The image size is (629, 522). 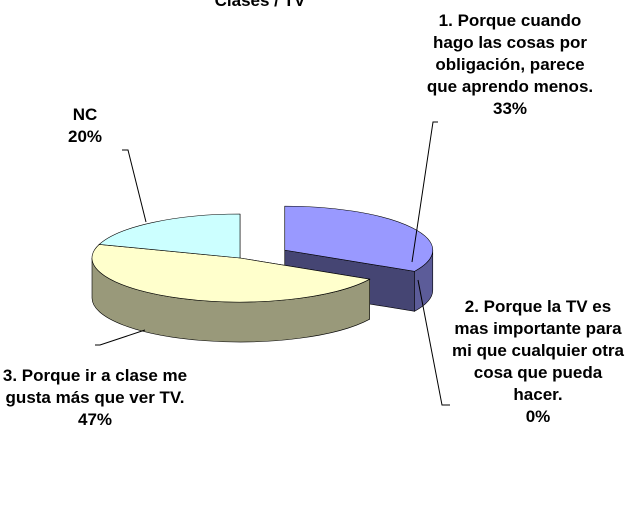 I want to click on chart-title: Clases / TV, so click(x=260, y=5).